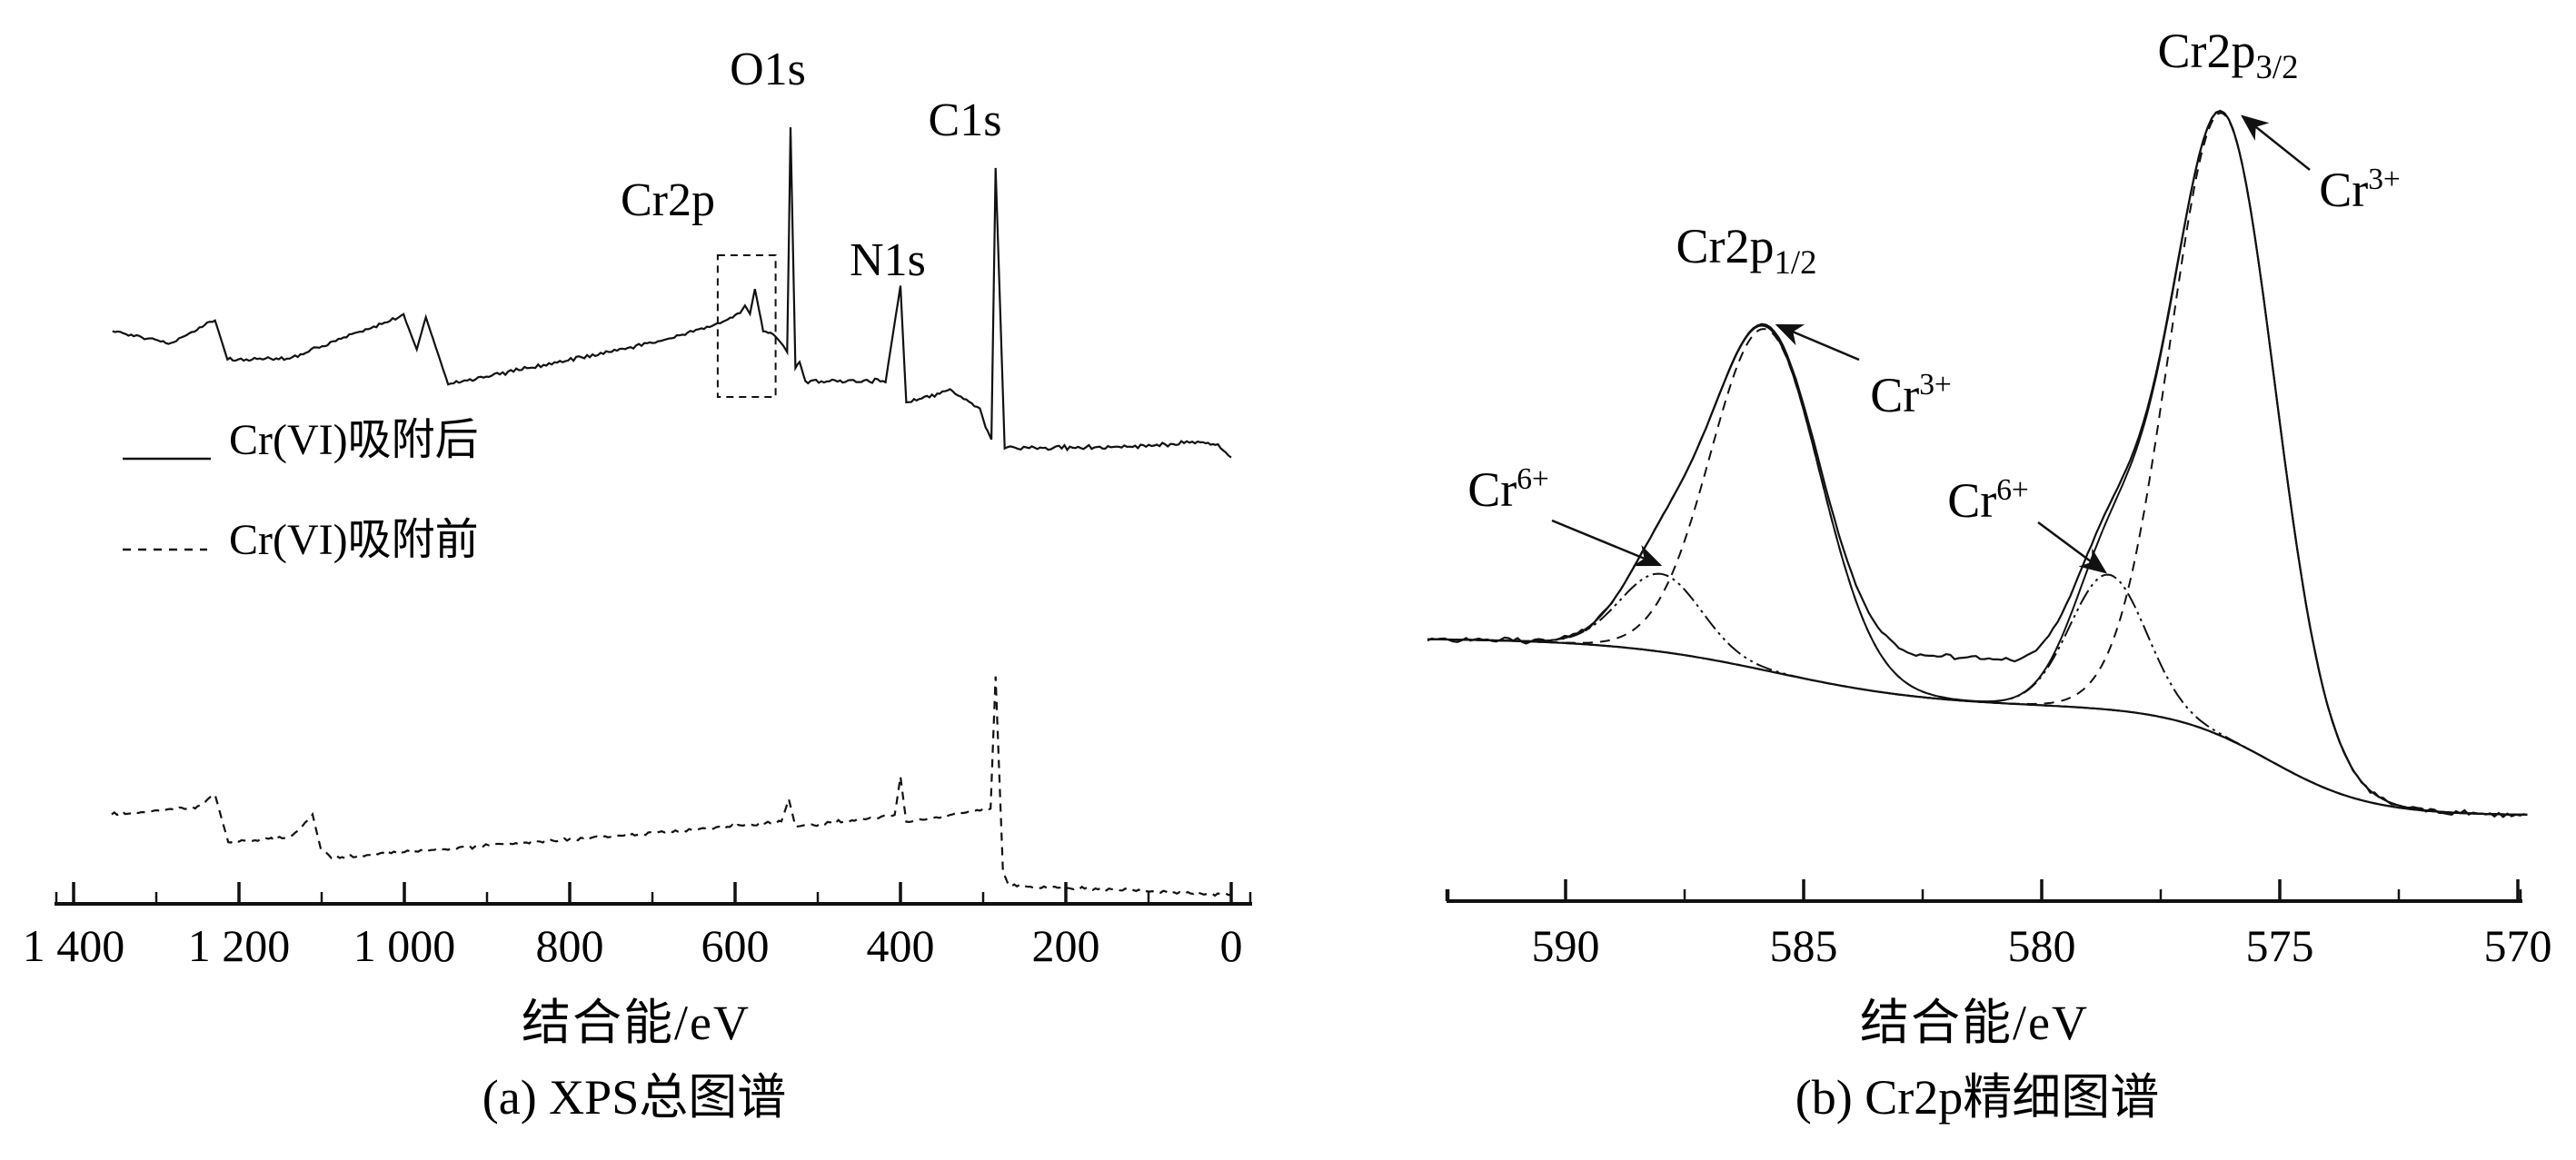 The width and height of the screenshot is (2576, 1160). What do you see at coordinates (1804, 946) in the screenshot?
I see `x-tick-label: 585` at bounding box center [1804, 946].